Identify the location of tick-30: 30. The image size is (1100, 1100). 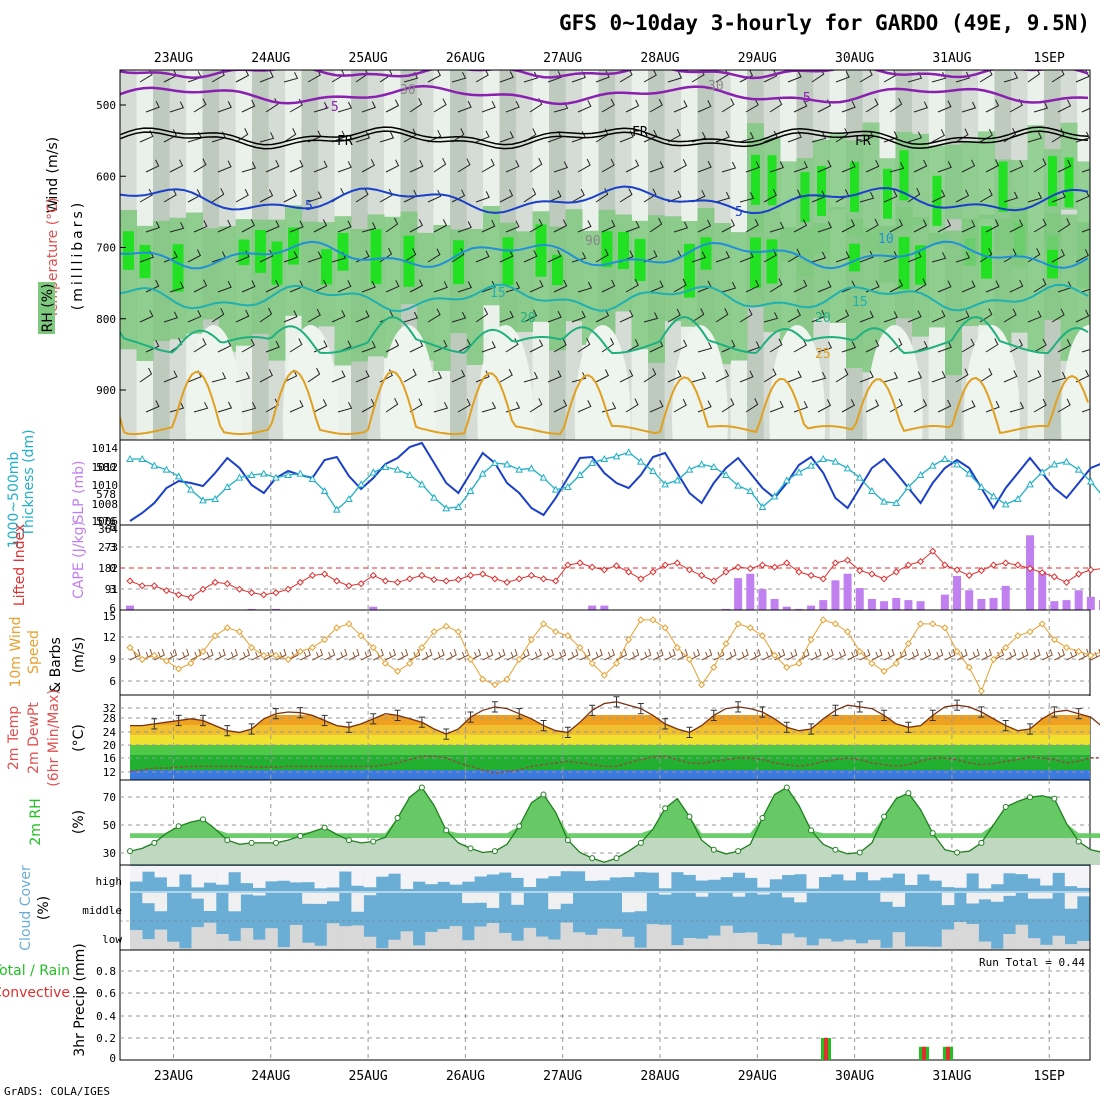
(109, 853).